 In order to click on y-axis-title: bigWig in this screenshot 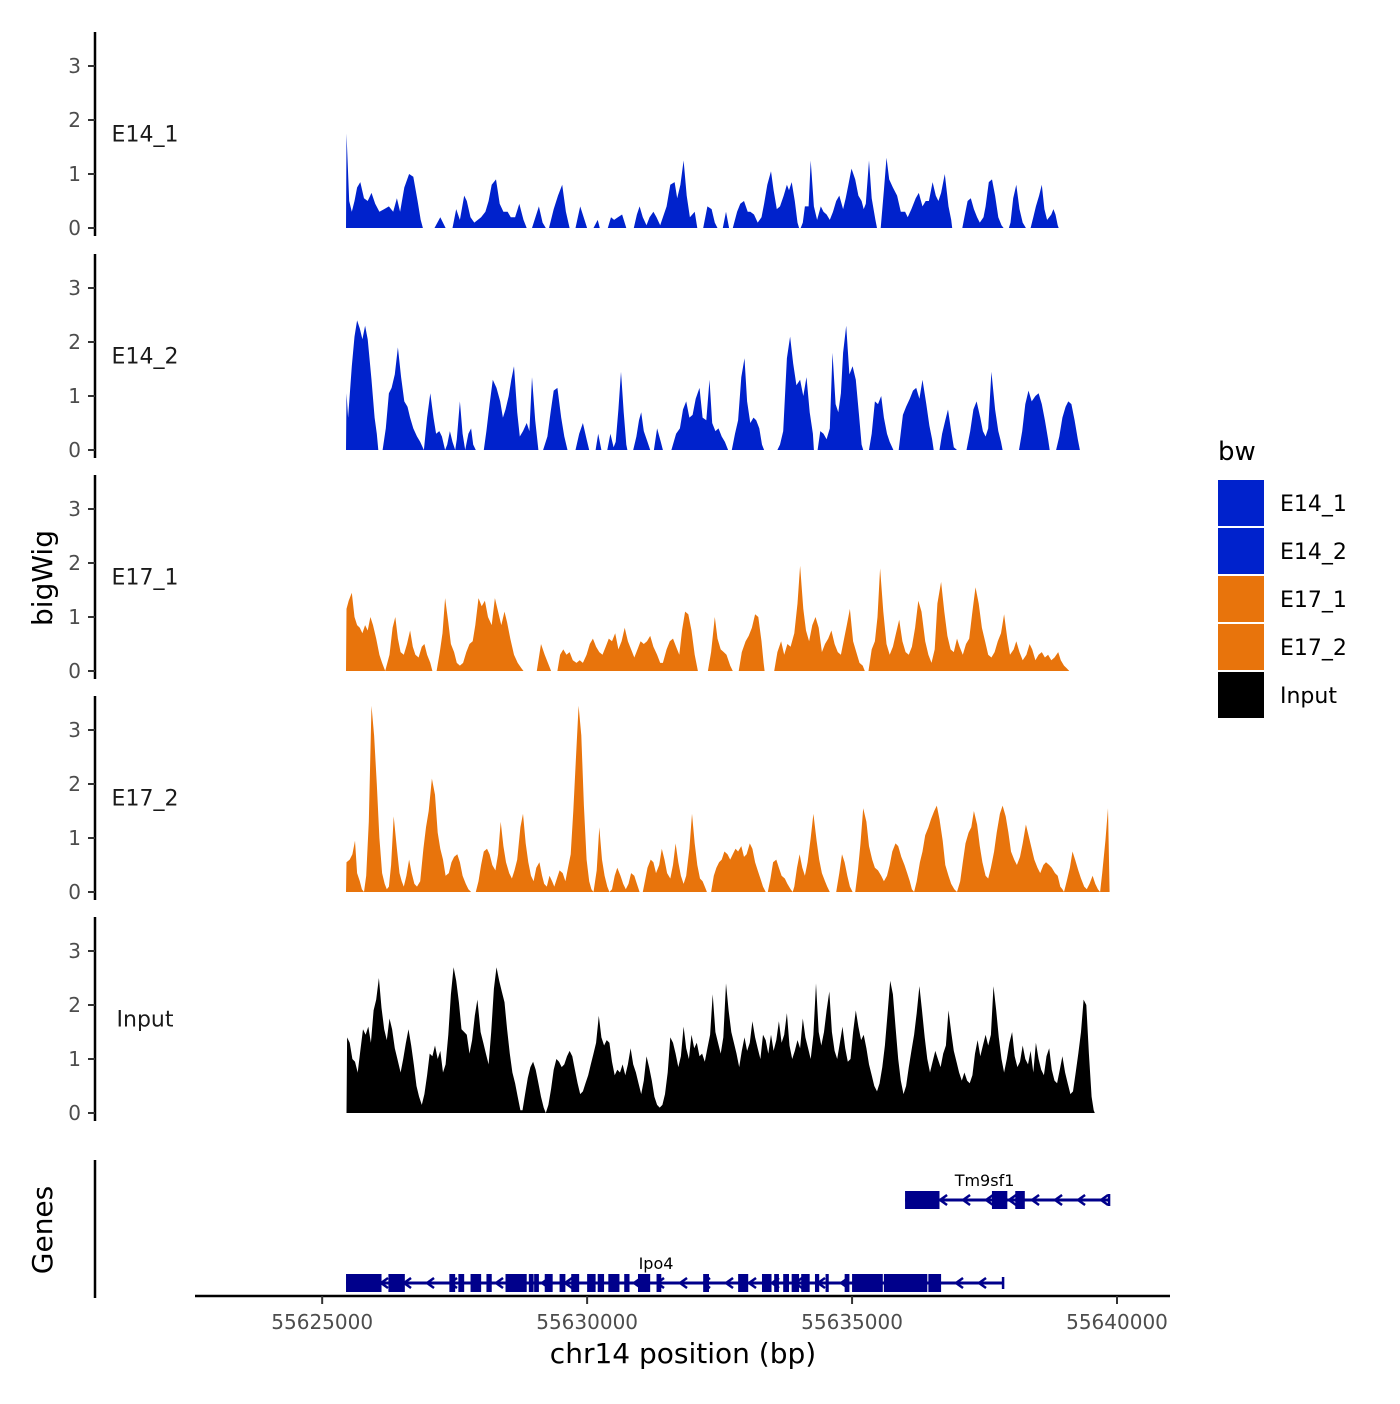, I will do `click(42, 578)`.